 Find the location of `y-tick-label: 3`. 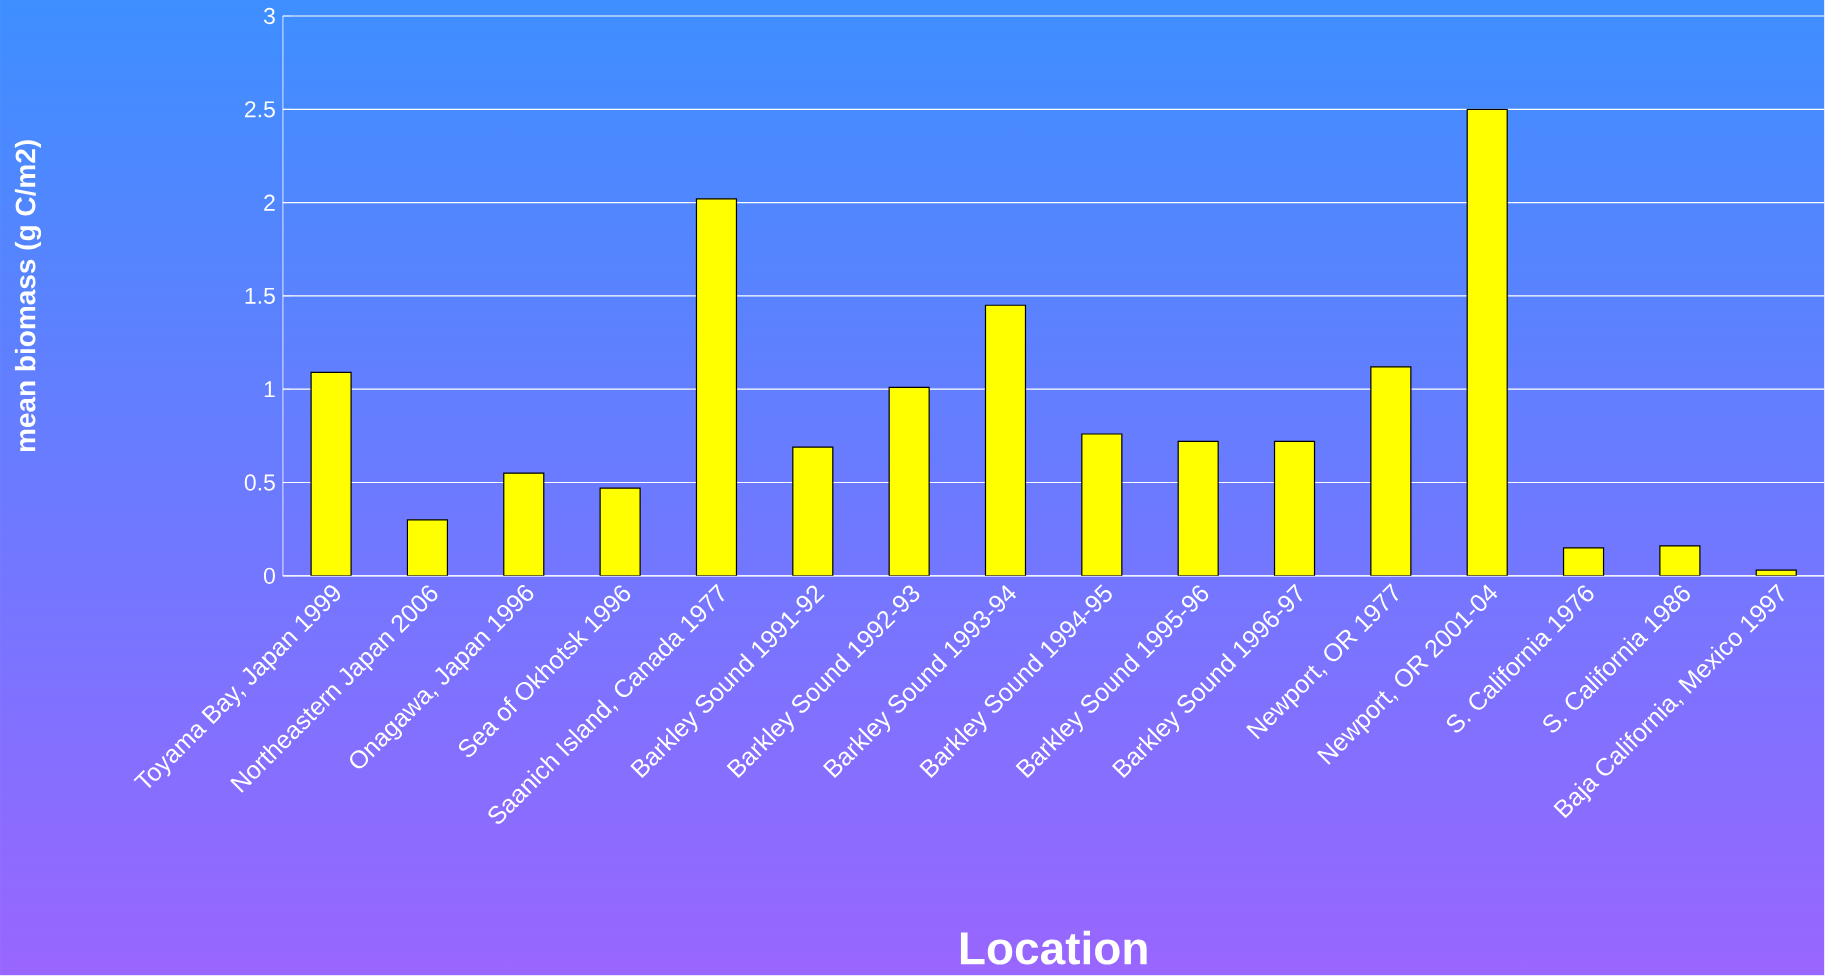

y-tick-label: 3 is located at coordinates (269, 16).